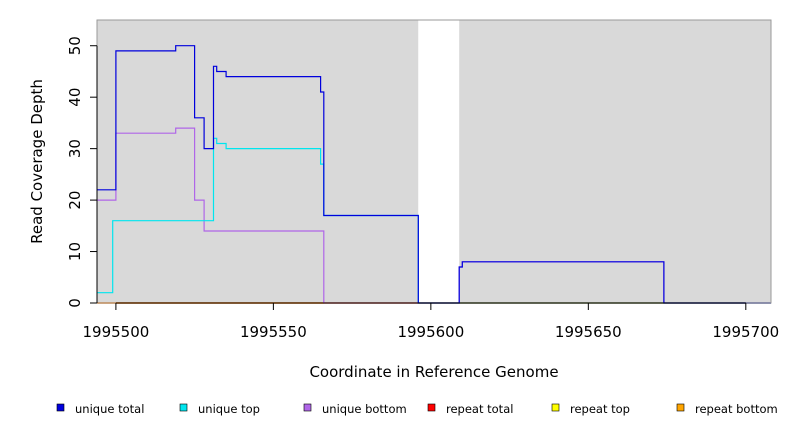 This screenshot has width=792, height=432. Describe the element at coordinates (75, 97) in the screenshot. I see `y-tick-label: 40` at that location.